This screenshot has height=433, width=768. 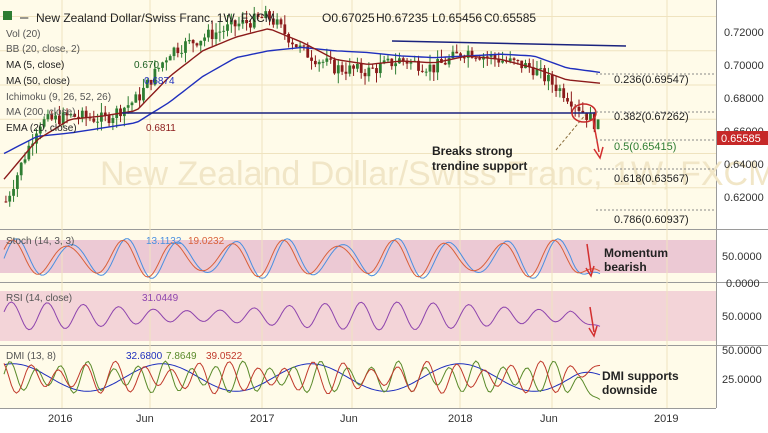 I want to click on legend-ma5: MA (5, close), so click(x=35, y=65).